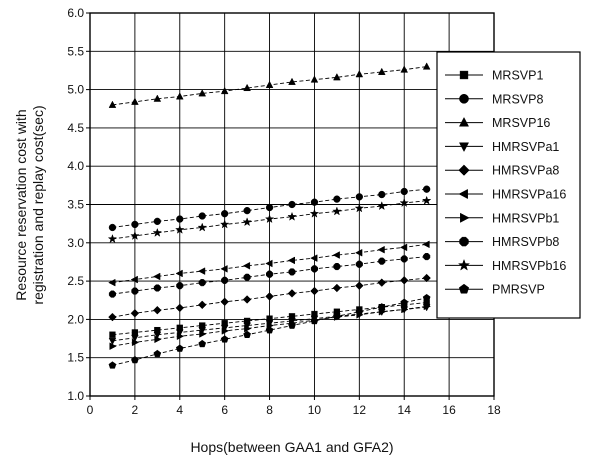 This screenshot has width=597, height=465. I want to click on series-line, so click(269, 331).